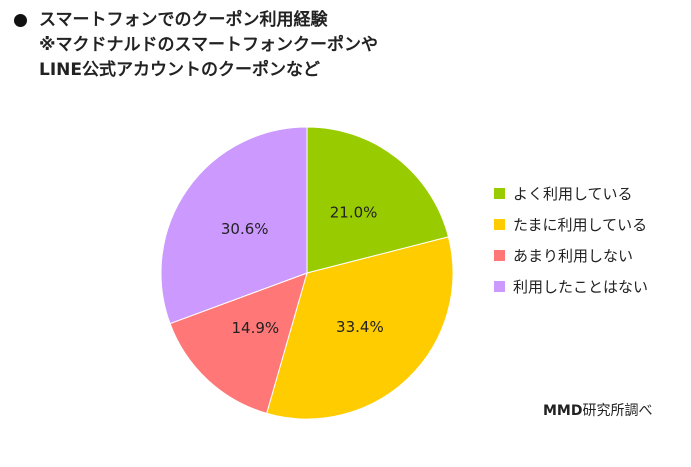  I want to click on legend-item-3: あまり利用しない, so click(571, 255).